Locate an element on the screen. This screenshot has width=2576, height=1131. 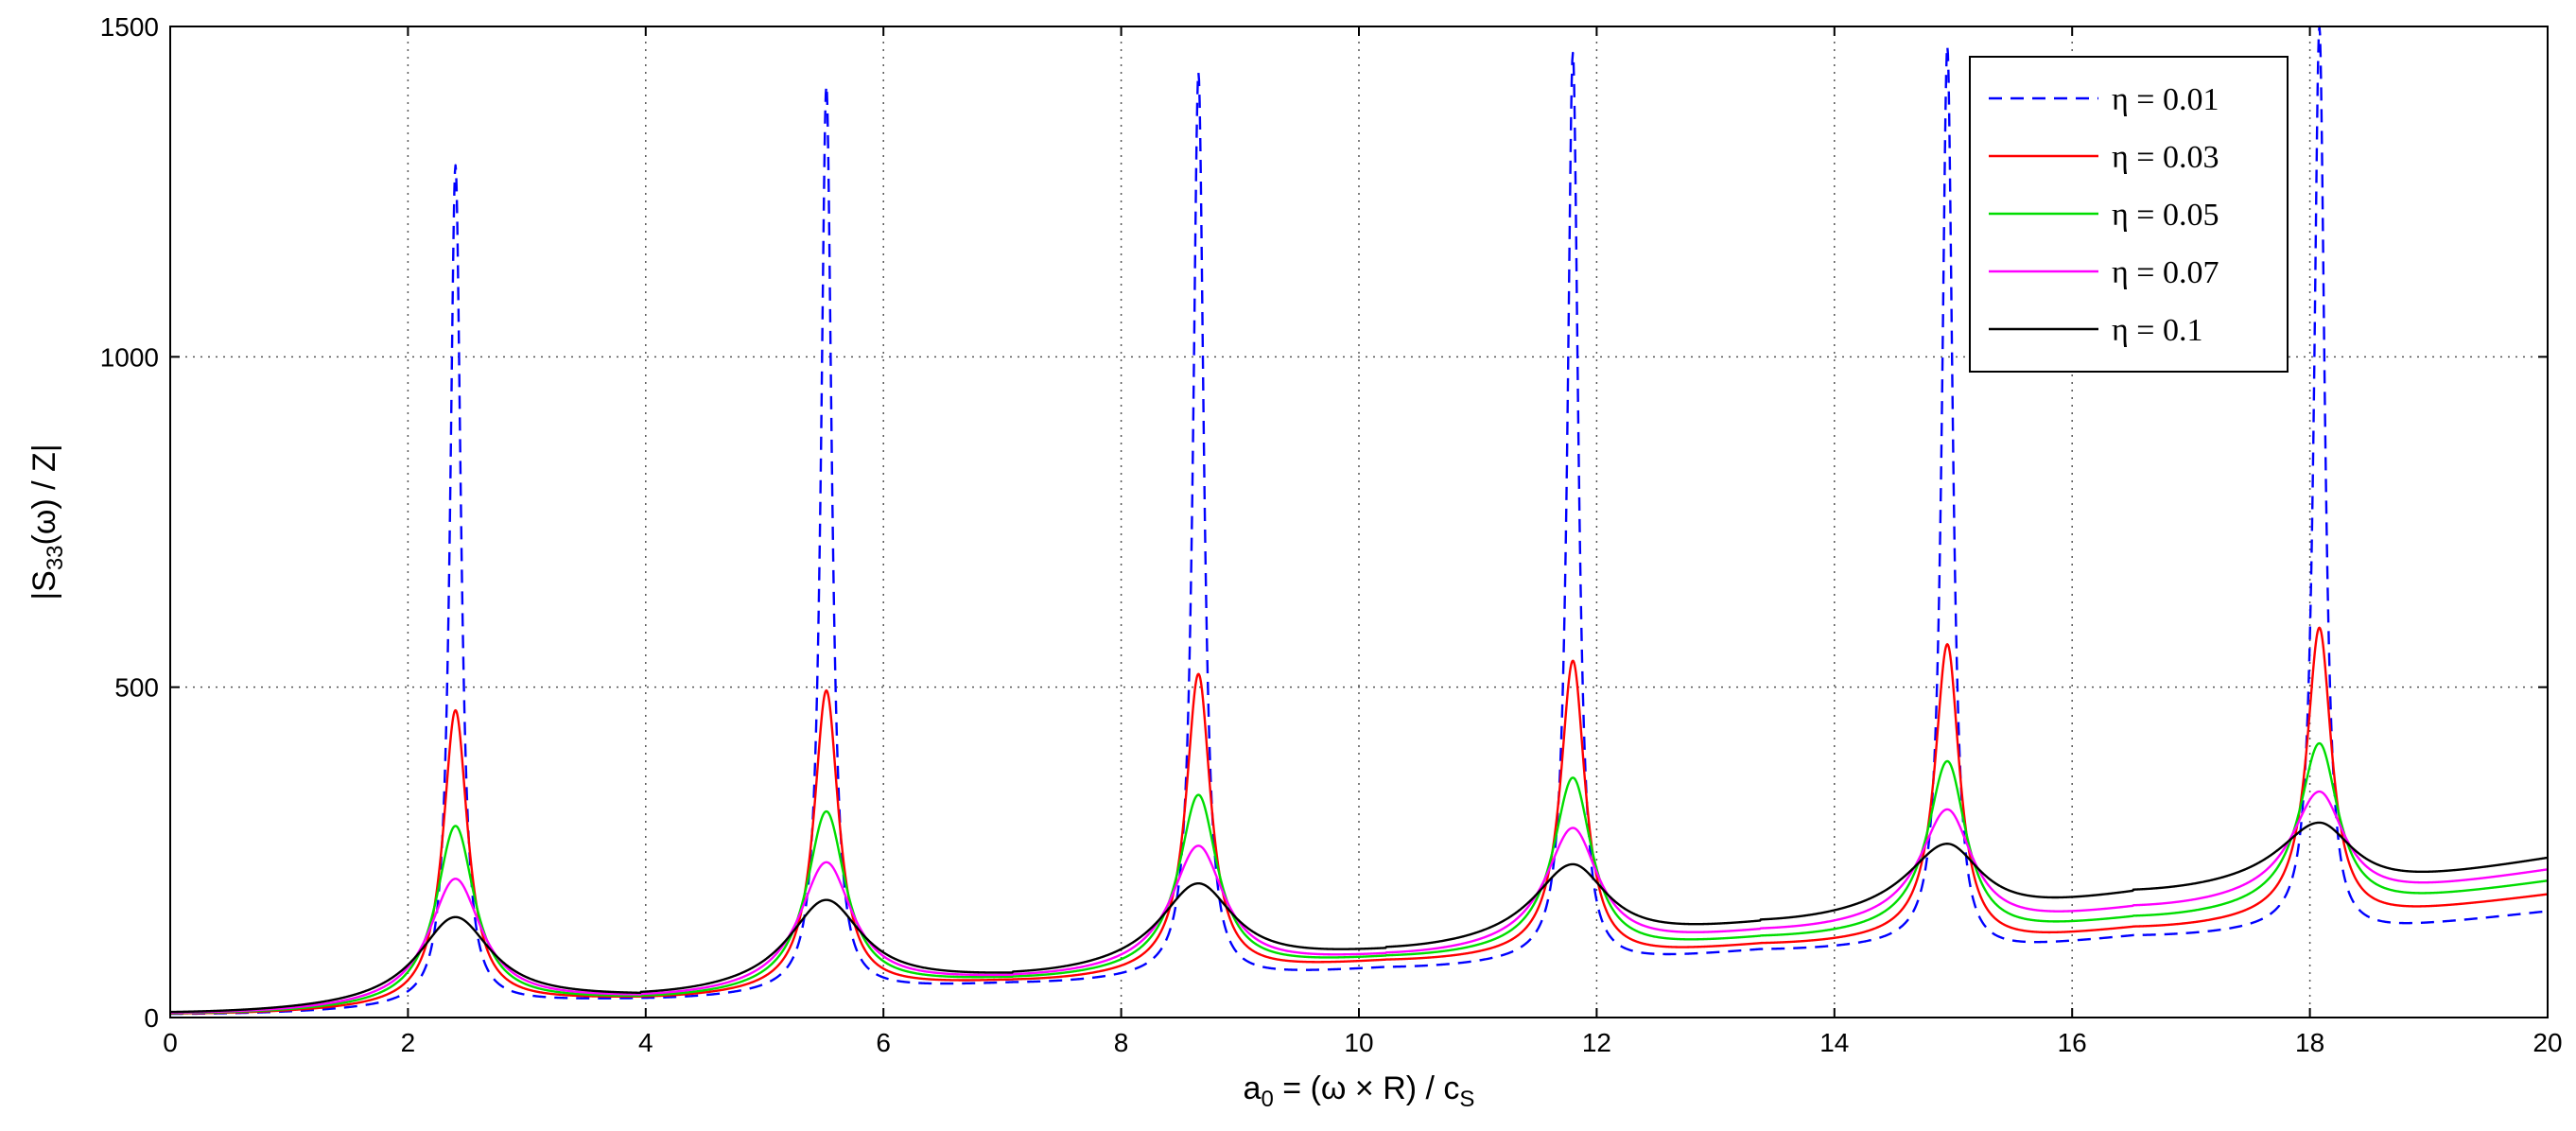
legend-label-3: η = 0.05 is located at coordinates (2165, 216).